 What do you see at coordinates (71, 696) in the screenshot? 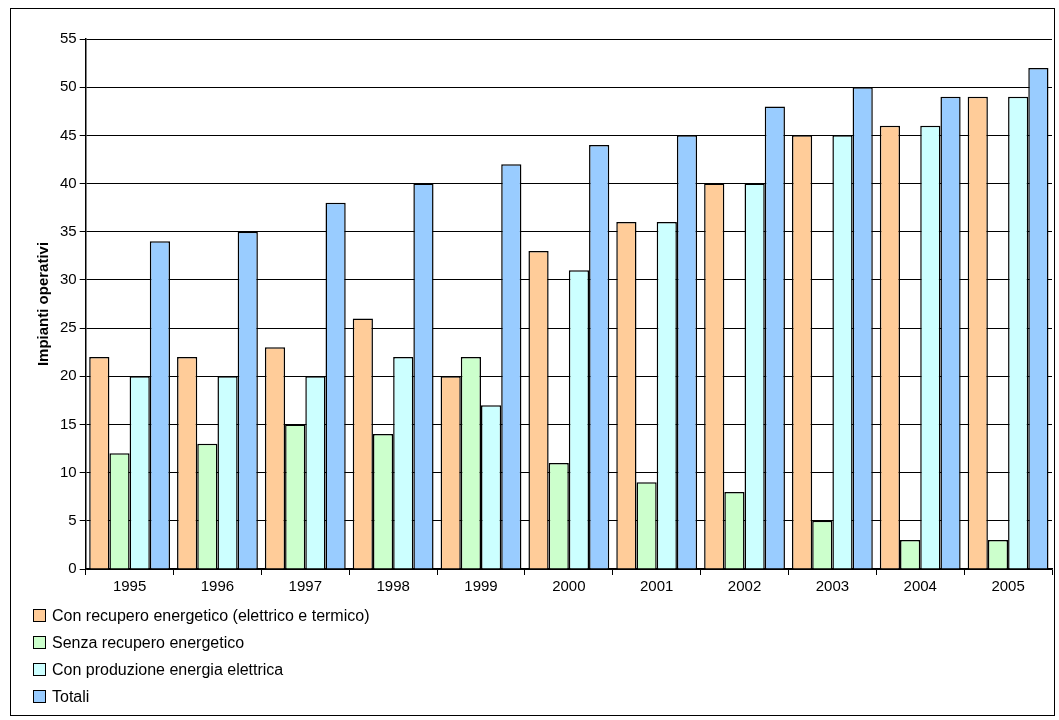
I see `legend-label: Totali` at bounding box center [71, 696].